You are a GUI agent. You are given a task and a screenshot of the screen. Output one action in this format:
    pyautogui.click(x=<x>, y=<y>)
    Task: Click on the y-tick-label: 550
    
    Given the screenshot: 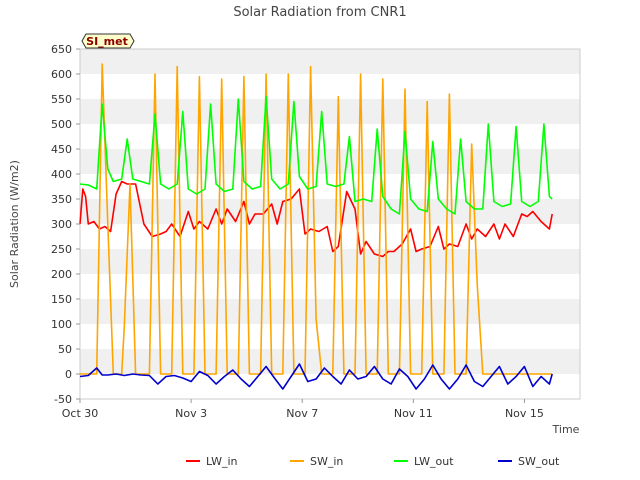 What is the action you would take?
    pyautogui.click(x=61, y=99)
    